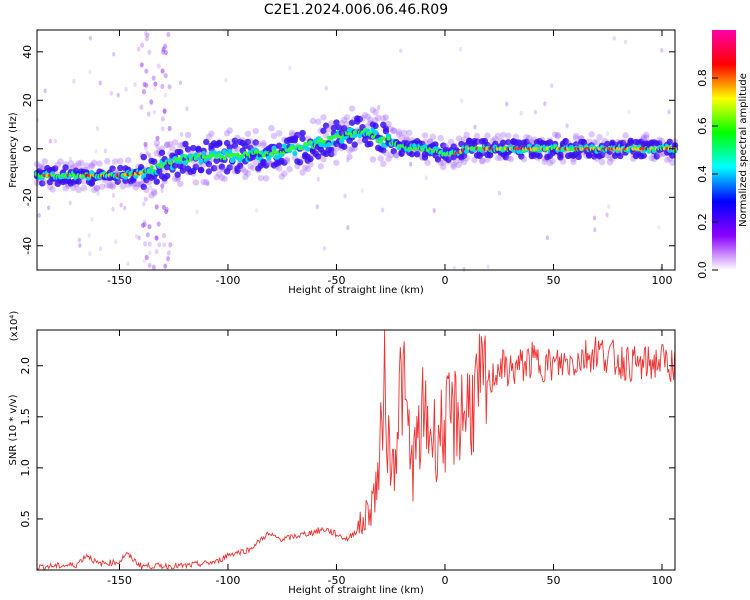 This screenshot has height=600, width=750. What do you see at coordinates (119, 280) in the screenshot?
I see `spectrogram-x-tick-label: -150` at bounding box center [119, 280].